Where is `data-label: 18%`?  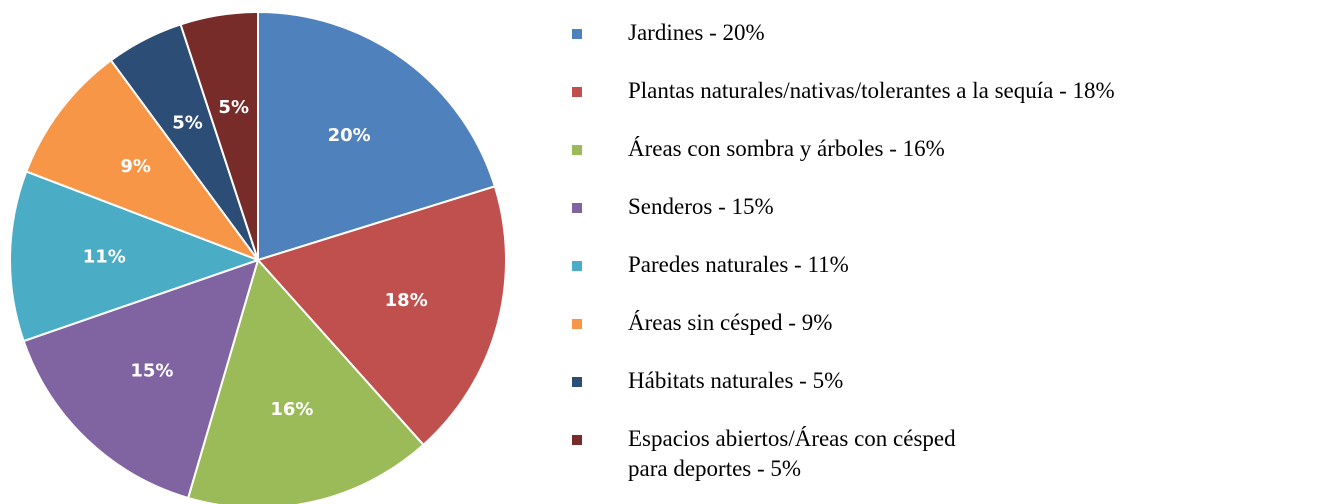 data-label: 18% is located at coordinates (406, 300).